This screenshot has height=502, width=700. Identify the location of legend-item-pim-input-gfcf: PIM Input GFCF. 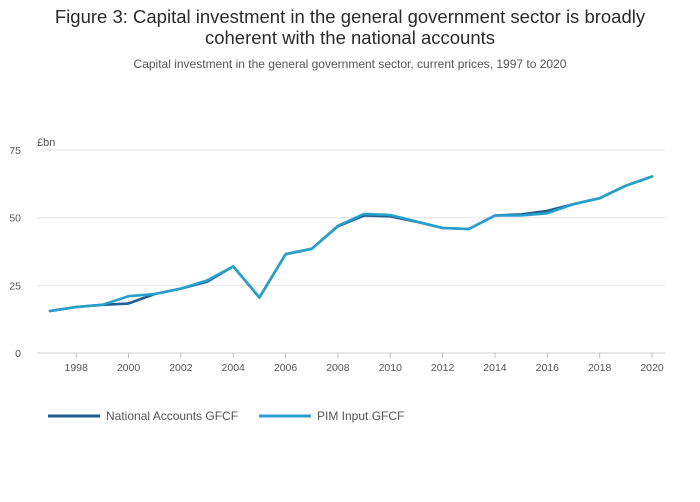
(331, 416).